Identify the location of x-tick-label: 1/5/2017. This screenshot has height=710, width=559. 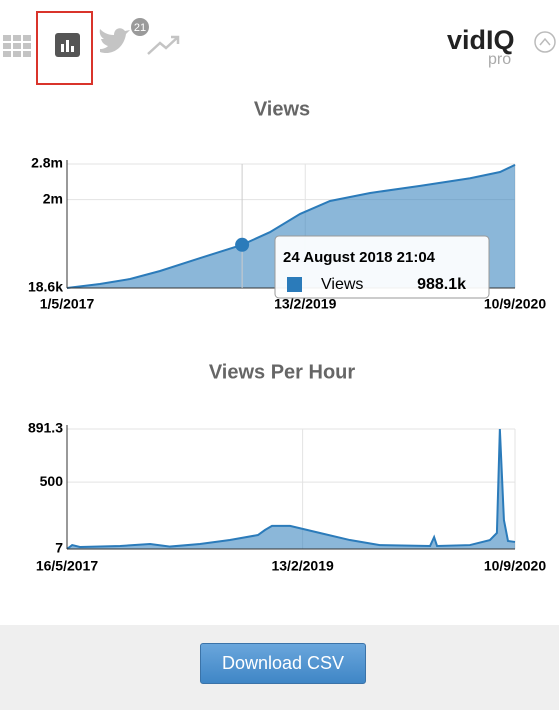
(67, 304).